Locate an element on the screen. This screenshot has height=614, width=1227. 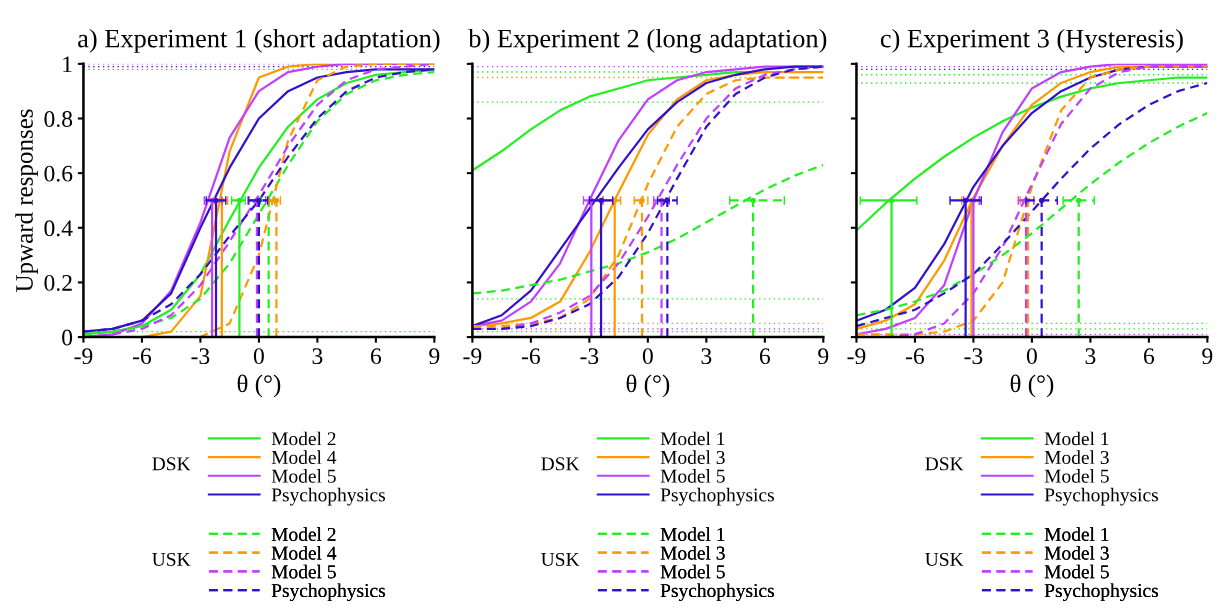
chart-title: c) Experiment 3 (Hysteresis) is located at coordinates (1031, 40).